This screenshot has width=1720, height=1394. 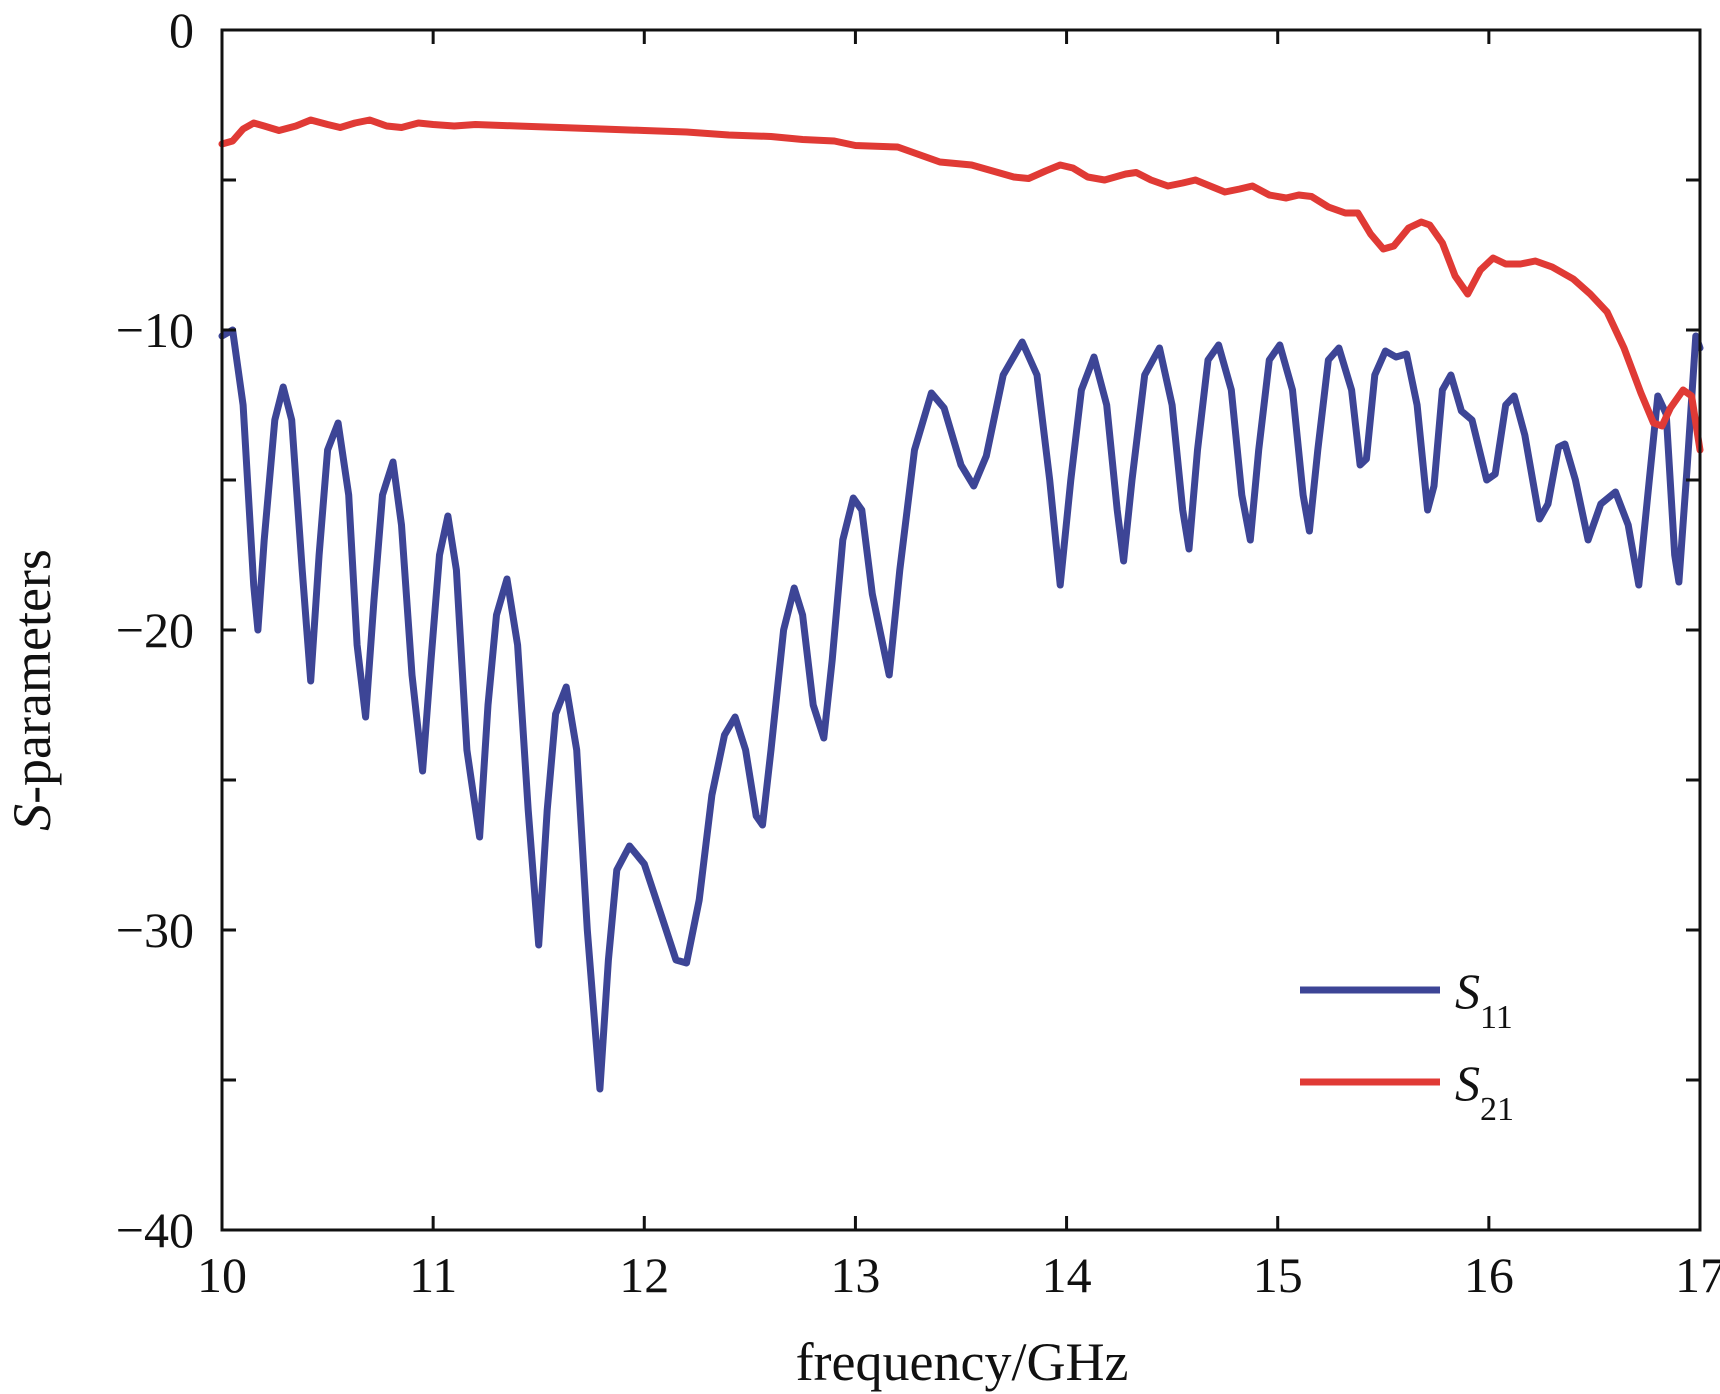 I want to click on x-tick-labels: 10 11 12 13 14 15 16 17, so click(x=958, y=1275).